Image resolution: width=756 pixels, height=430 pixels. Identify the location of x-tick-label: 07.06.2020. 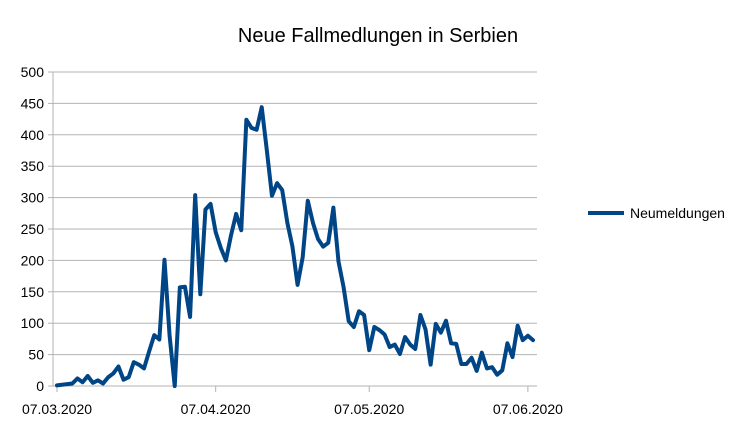
(528, 409).